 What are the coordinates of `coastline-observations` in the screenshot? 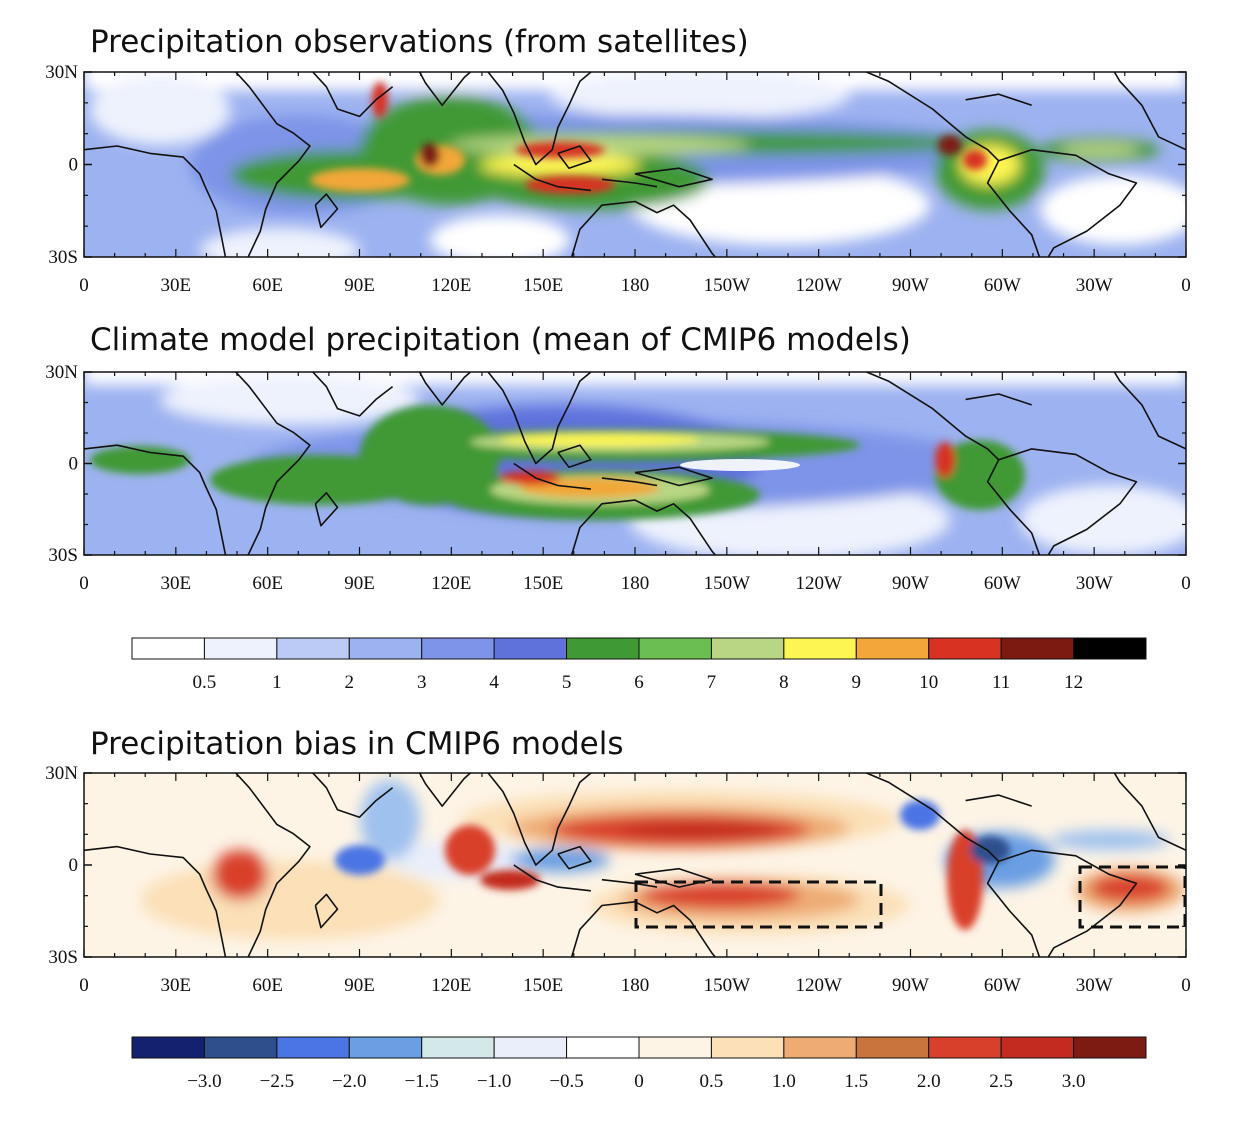 It's located at (635, 164).